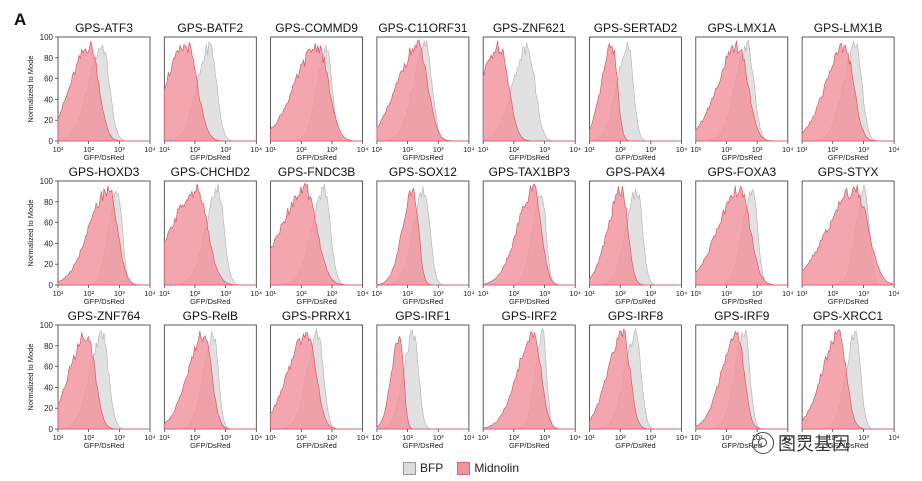 Image resolution: width=922 pixels, height=481 pixels. Describe the element at coordinates (104, 172) in the screenshot. I see `panel-title: GPS-HOXD3` at that location.